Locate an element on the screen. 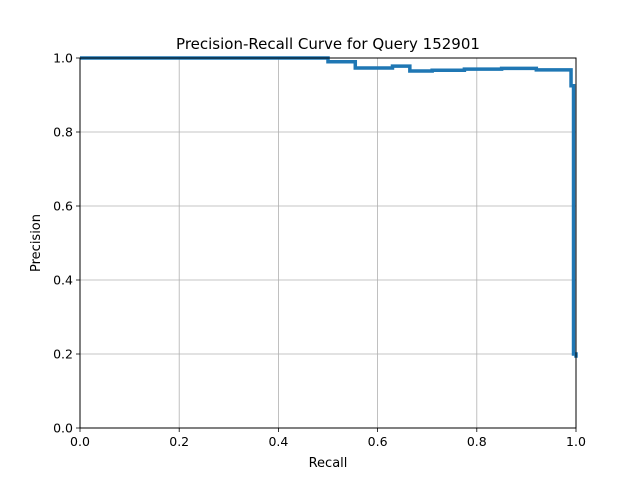 This screenshot has height=480, width=640. x-tick-label: 0.4 is located at coordinates (278, 441).